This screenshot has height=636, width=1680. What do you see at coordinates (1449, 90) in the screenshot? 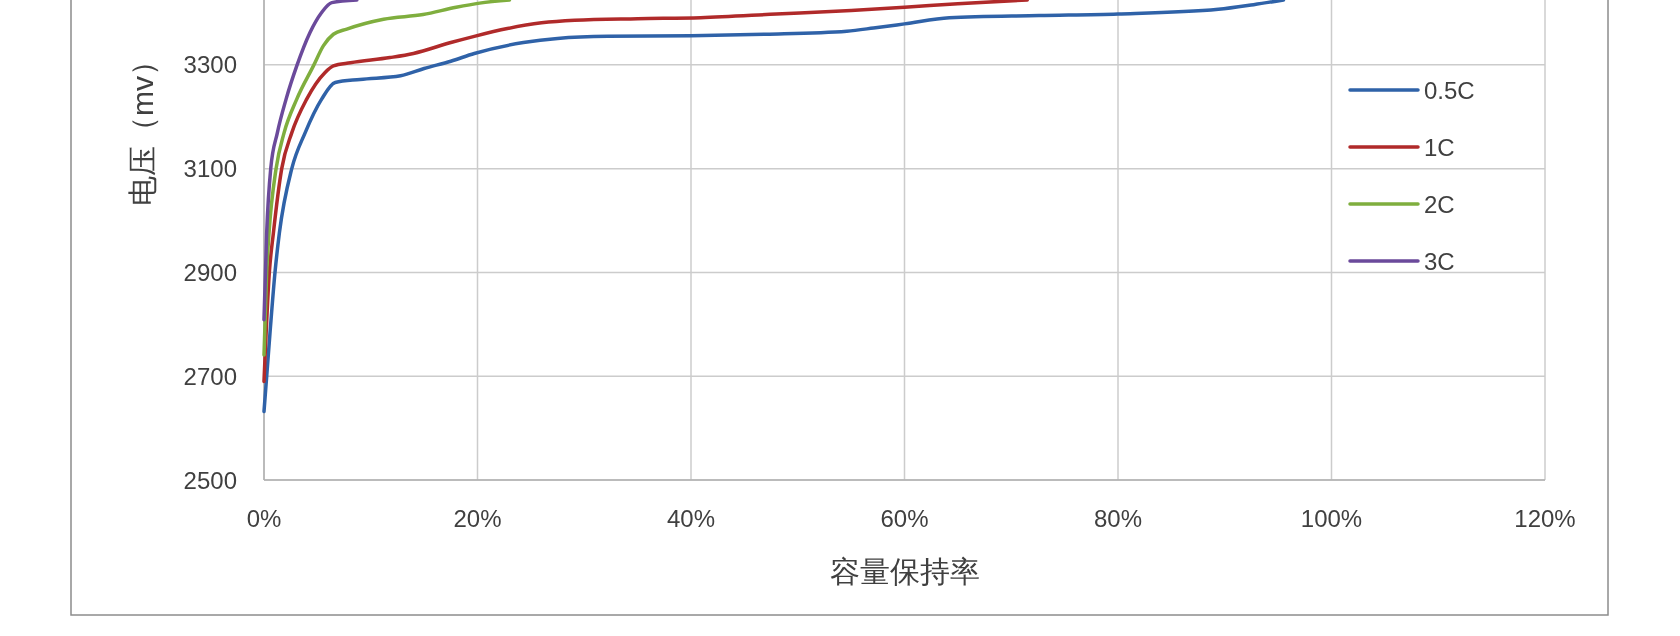
I see `legend-label: 0.5C` at bounding box center [1449, 90].